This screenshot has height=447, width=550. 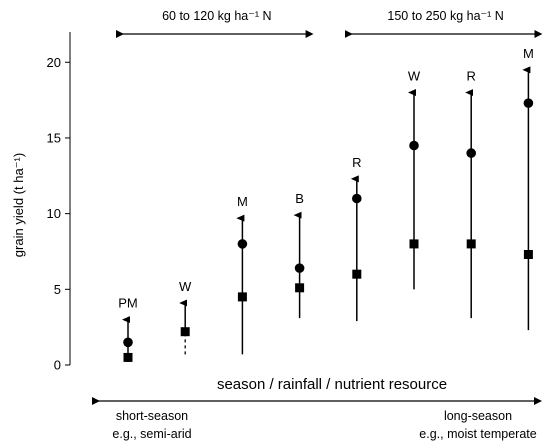 I want to click on crop-label: B, so click(x=299, y=198).